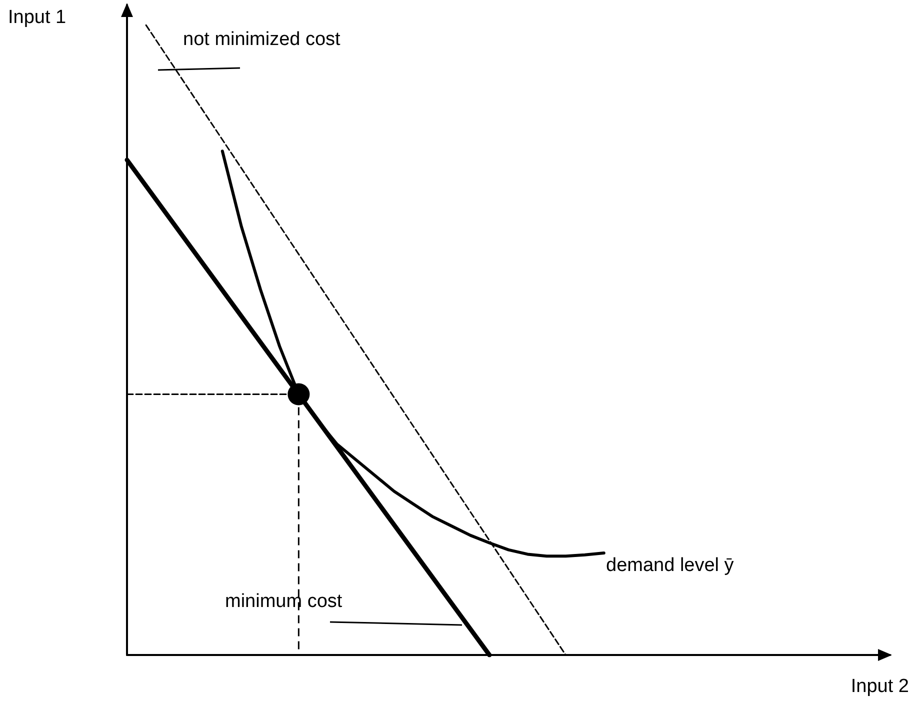 This screenshot has height=702, width=921. Describe the element at coordinates (670, 565) in the screenshot. I see `annotation: demand level ȳ` at that location.